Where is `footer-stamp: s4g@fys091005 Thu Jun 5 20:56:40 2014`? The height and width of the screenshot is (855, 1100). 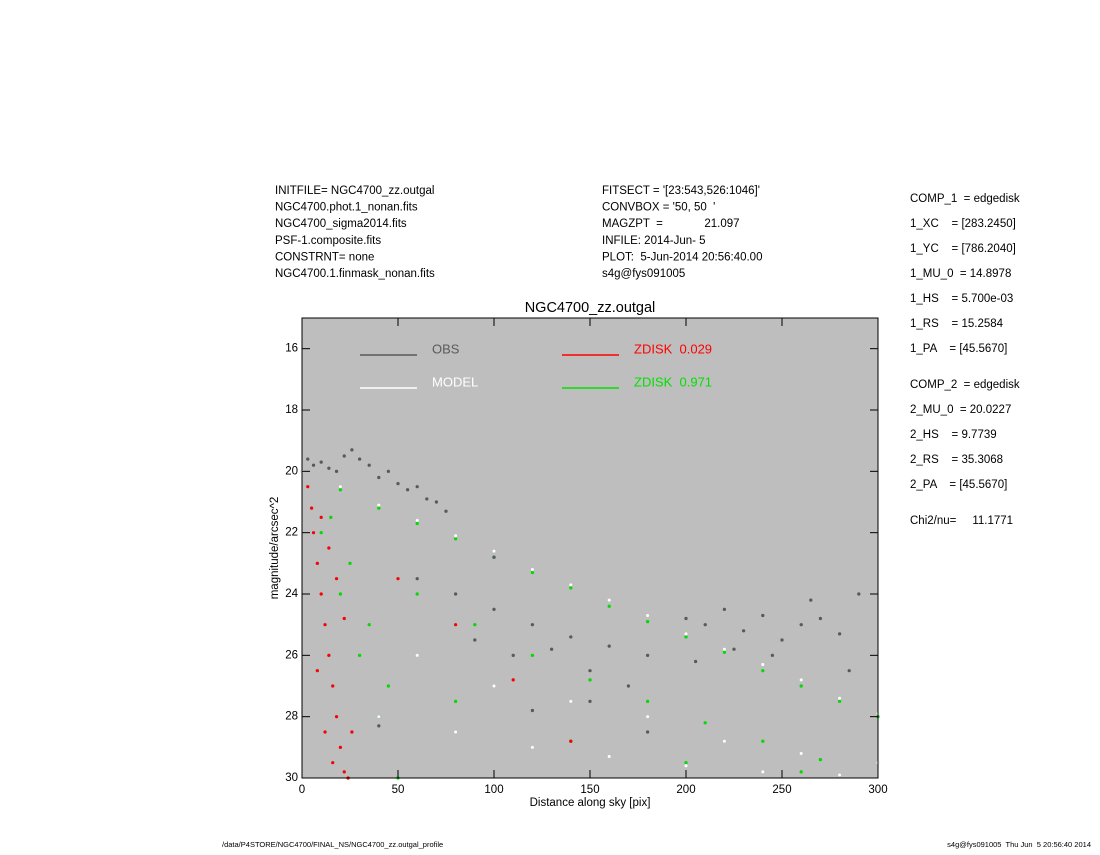 footer-stamp: s4g@fys091005 Thu Jun 5 20:56:40 2014 is located at coordinates (1019, 844).